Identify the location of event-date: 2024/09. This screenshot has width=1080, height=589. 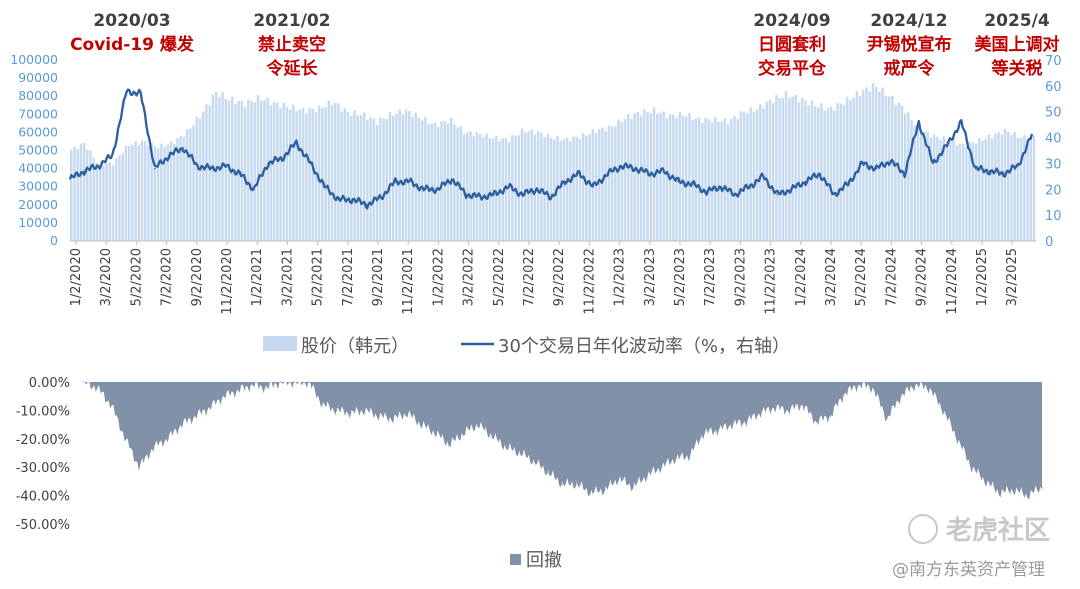
(792, 21).